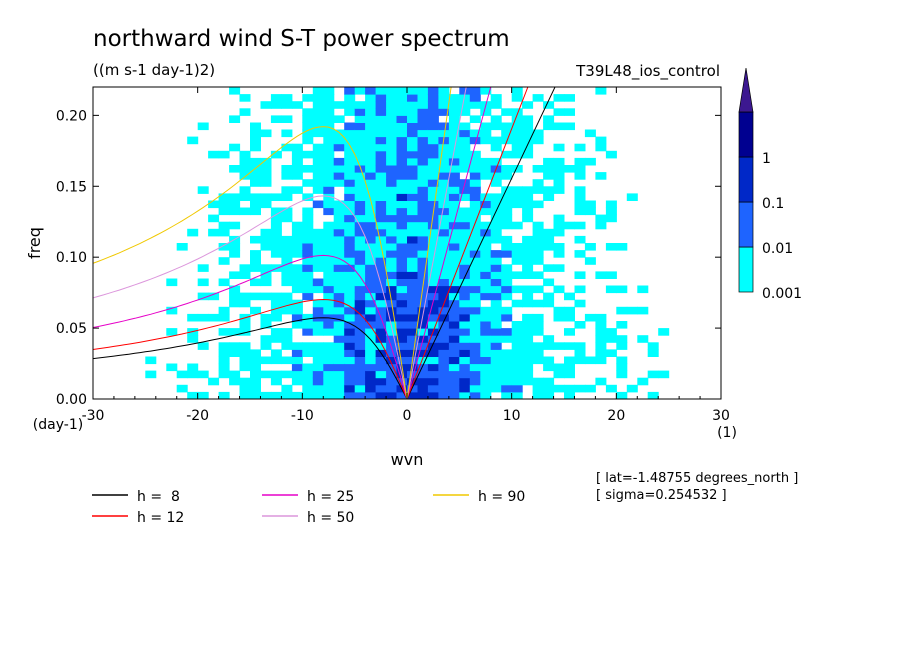 This screenshot has height=654, width=904. I want to click on colorbar-segment, so click(746, 179).